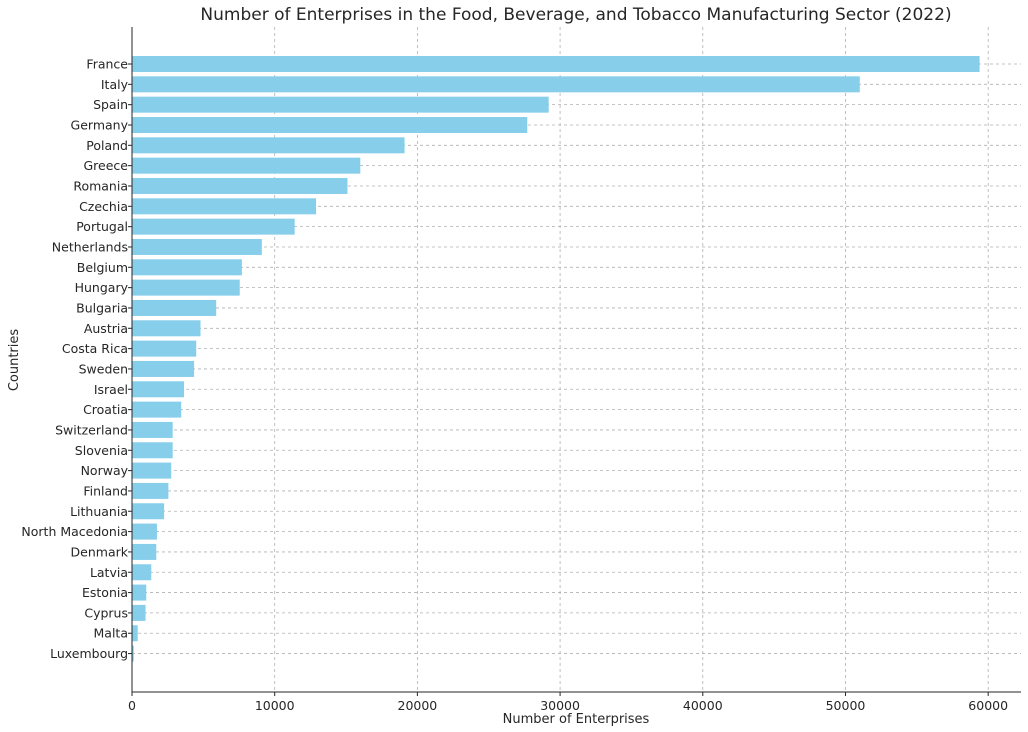 This screenshot has width=1028, height=732. What do you see at coordinates (107, 145) in the screenshot?
I see `y-tick-label: Poland` at bounding box center [107, 145].